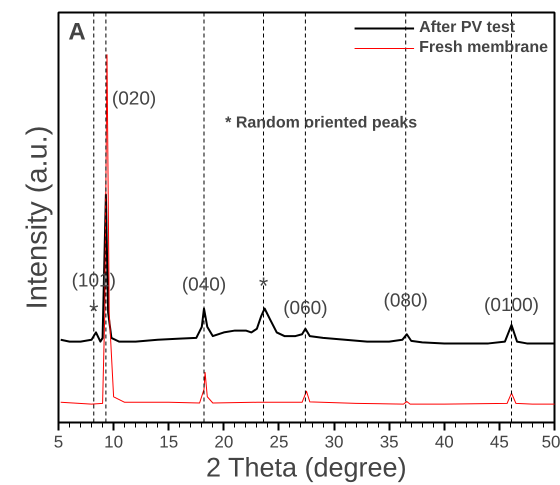 This screenshot has width=560, height=485. Describe the element at coordinates (59, 442) in the screenshot. I see `x-tick-label: 5` at that location.